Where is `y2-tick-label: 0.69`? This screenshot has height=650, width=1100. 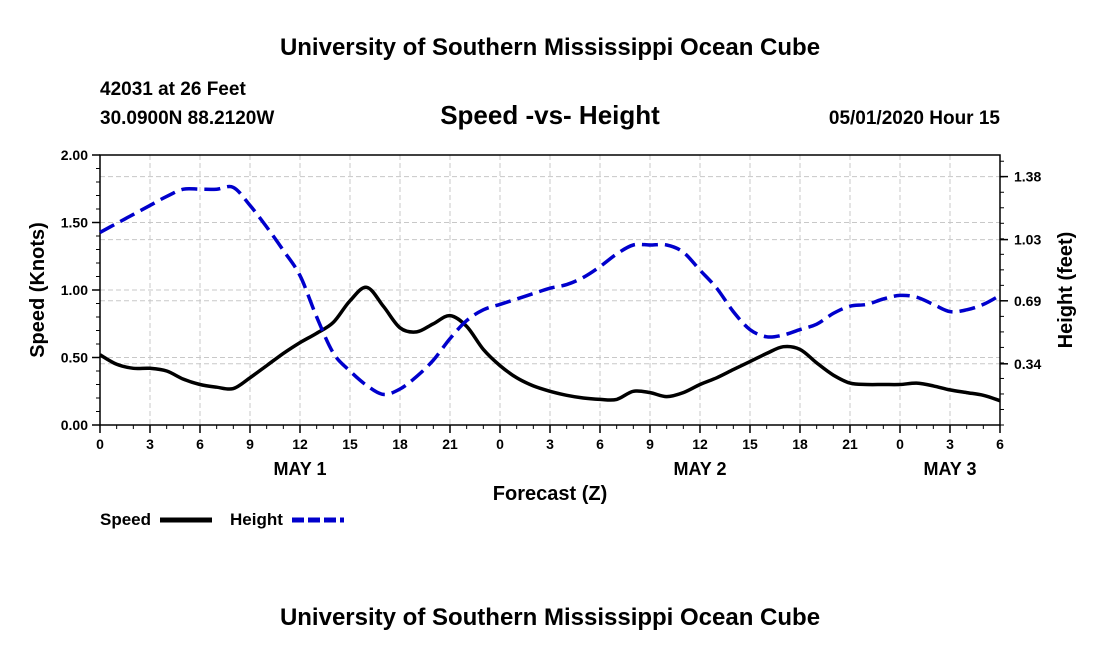
y2-tick-label: 0.69 is located at coordinates (1027, 301).